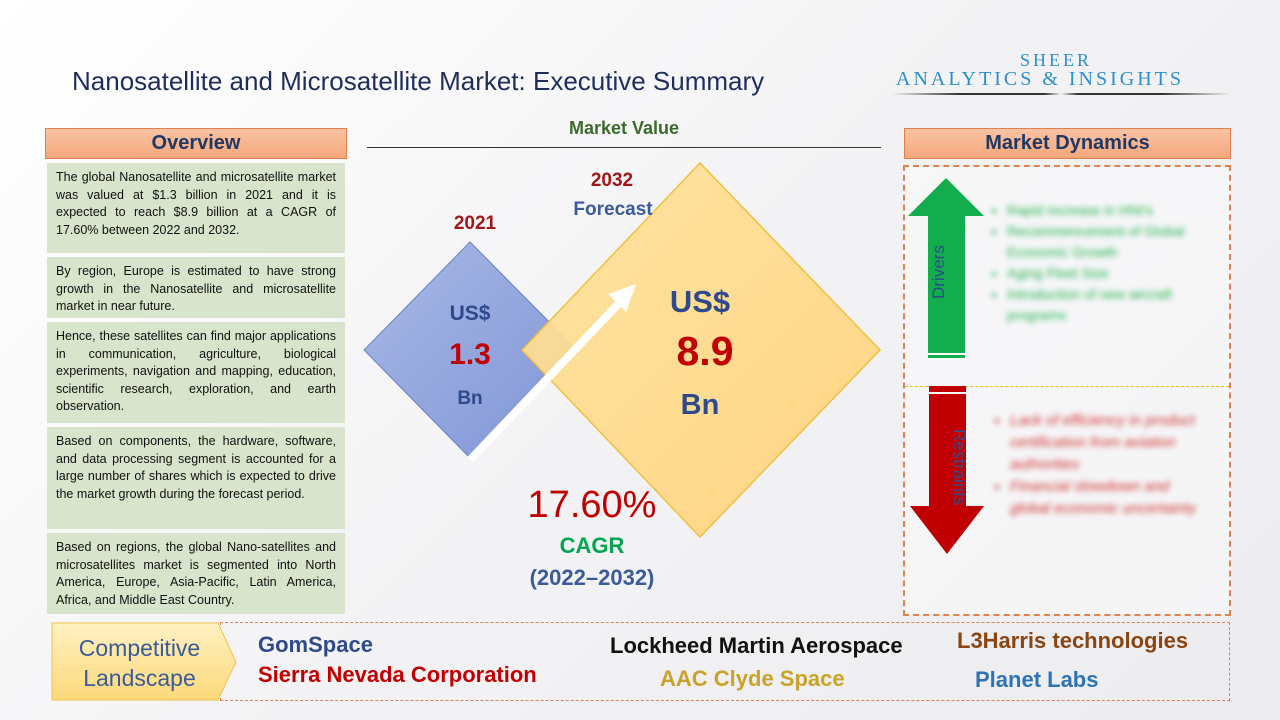  What do you see at coordinates (1102, 273) in the screenshot?
I see `driver-item: Aging Fleet Size` at bounding box center [1102, 273].